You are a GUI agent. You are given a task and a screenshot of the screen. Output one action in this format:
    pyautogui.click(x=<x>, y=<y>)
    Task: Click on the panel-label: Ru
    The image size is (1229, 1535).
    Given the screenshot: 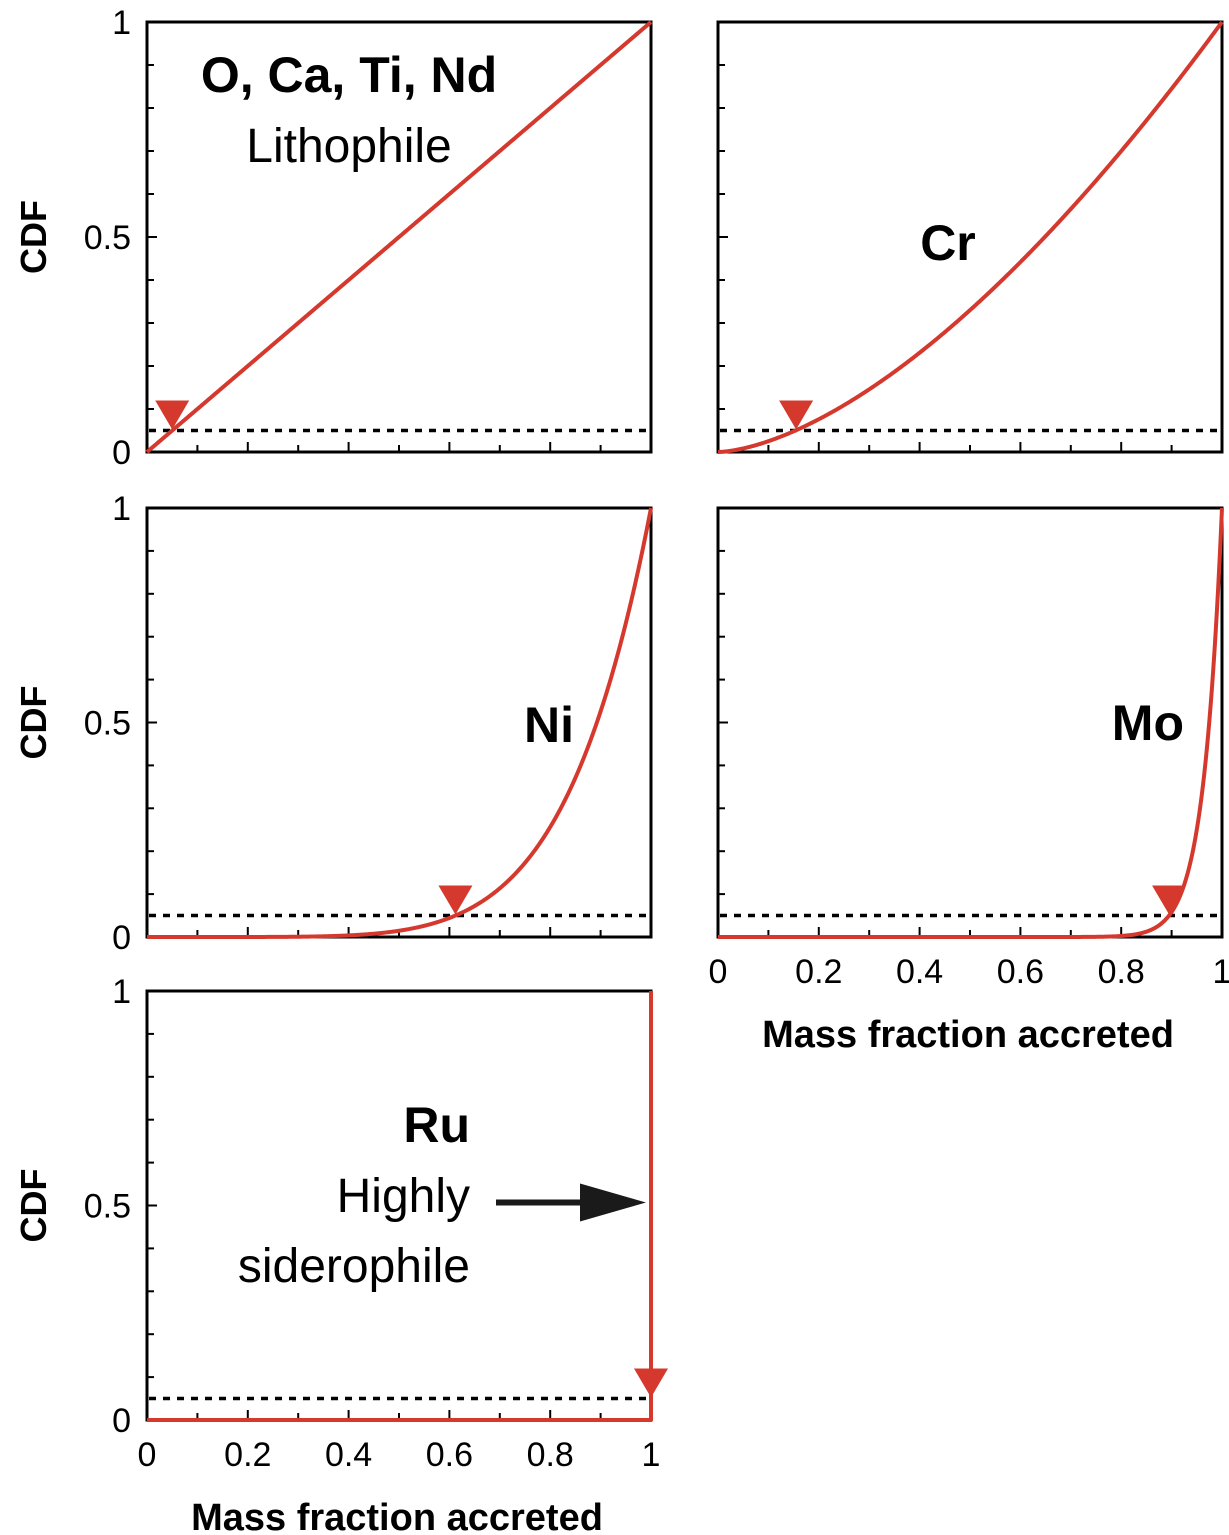 What is the action you would take?
    pyautogui.click(x=436, y=1125)
    